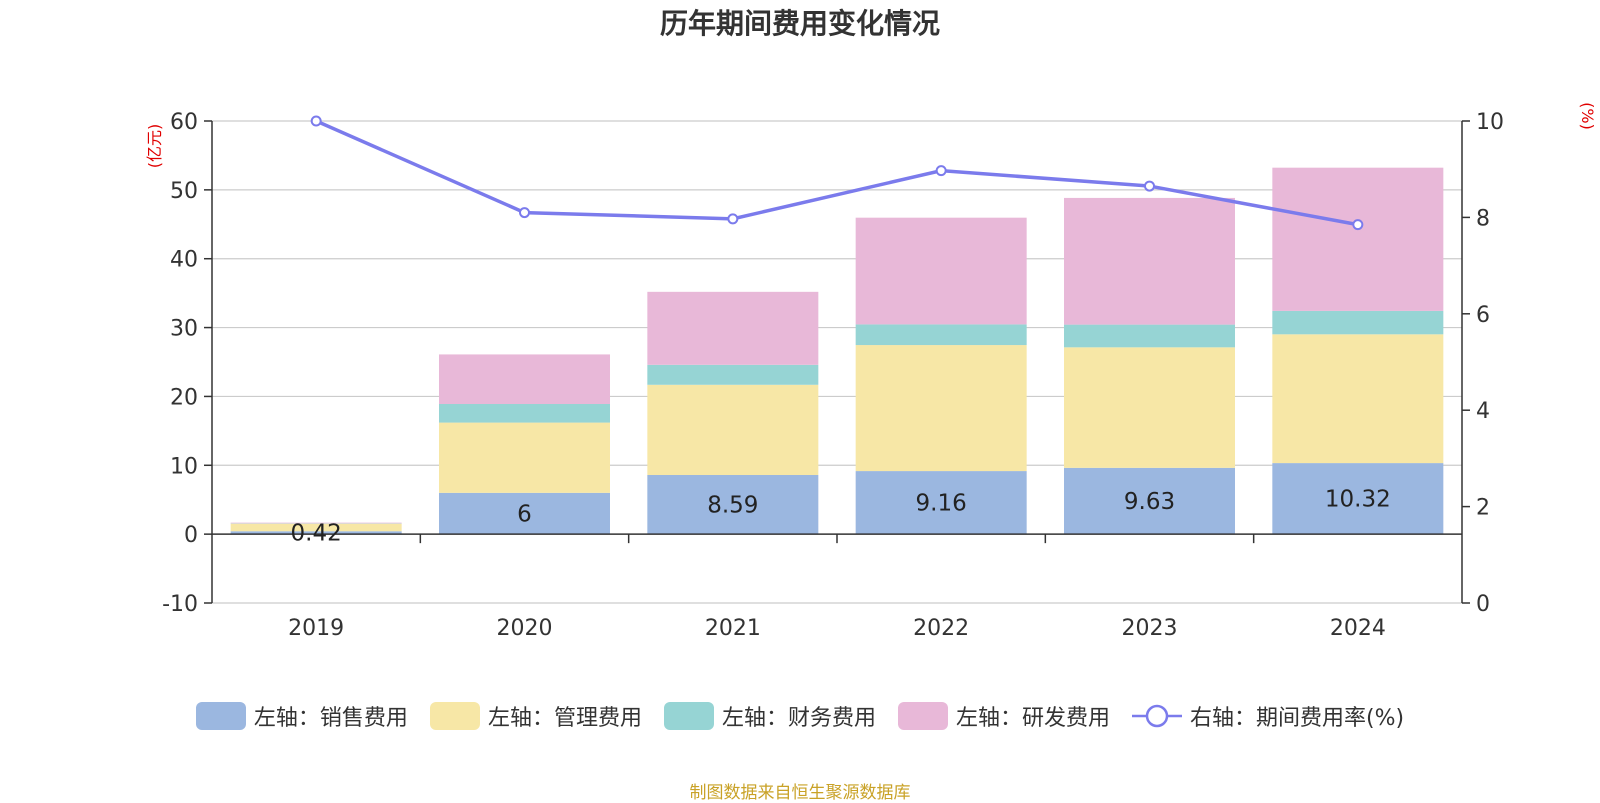 The height and width of the screenshot is (803, 1600). I want to click on left-axis-unit: (亿元), so click(154, 146).